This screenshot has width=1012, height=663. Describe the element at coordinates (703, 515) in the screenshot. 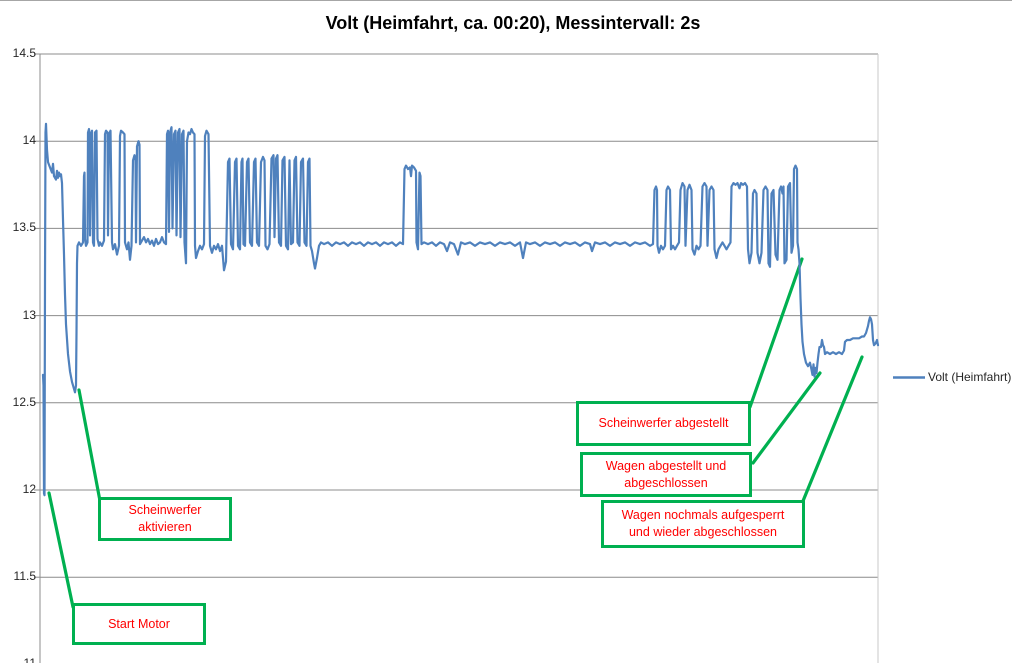

I see `annotation-text: Wagen nochmals aufgesperrt` at that location.